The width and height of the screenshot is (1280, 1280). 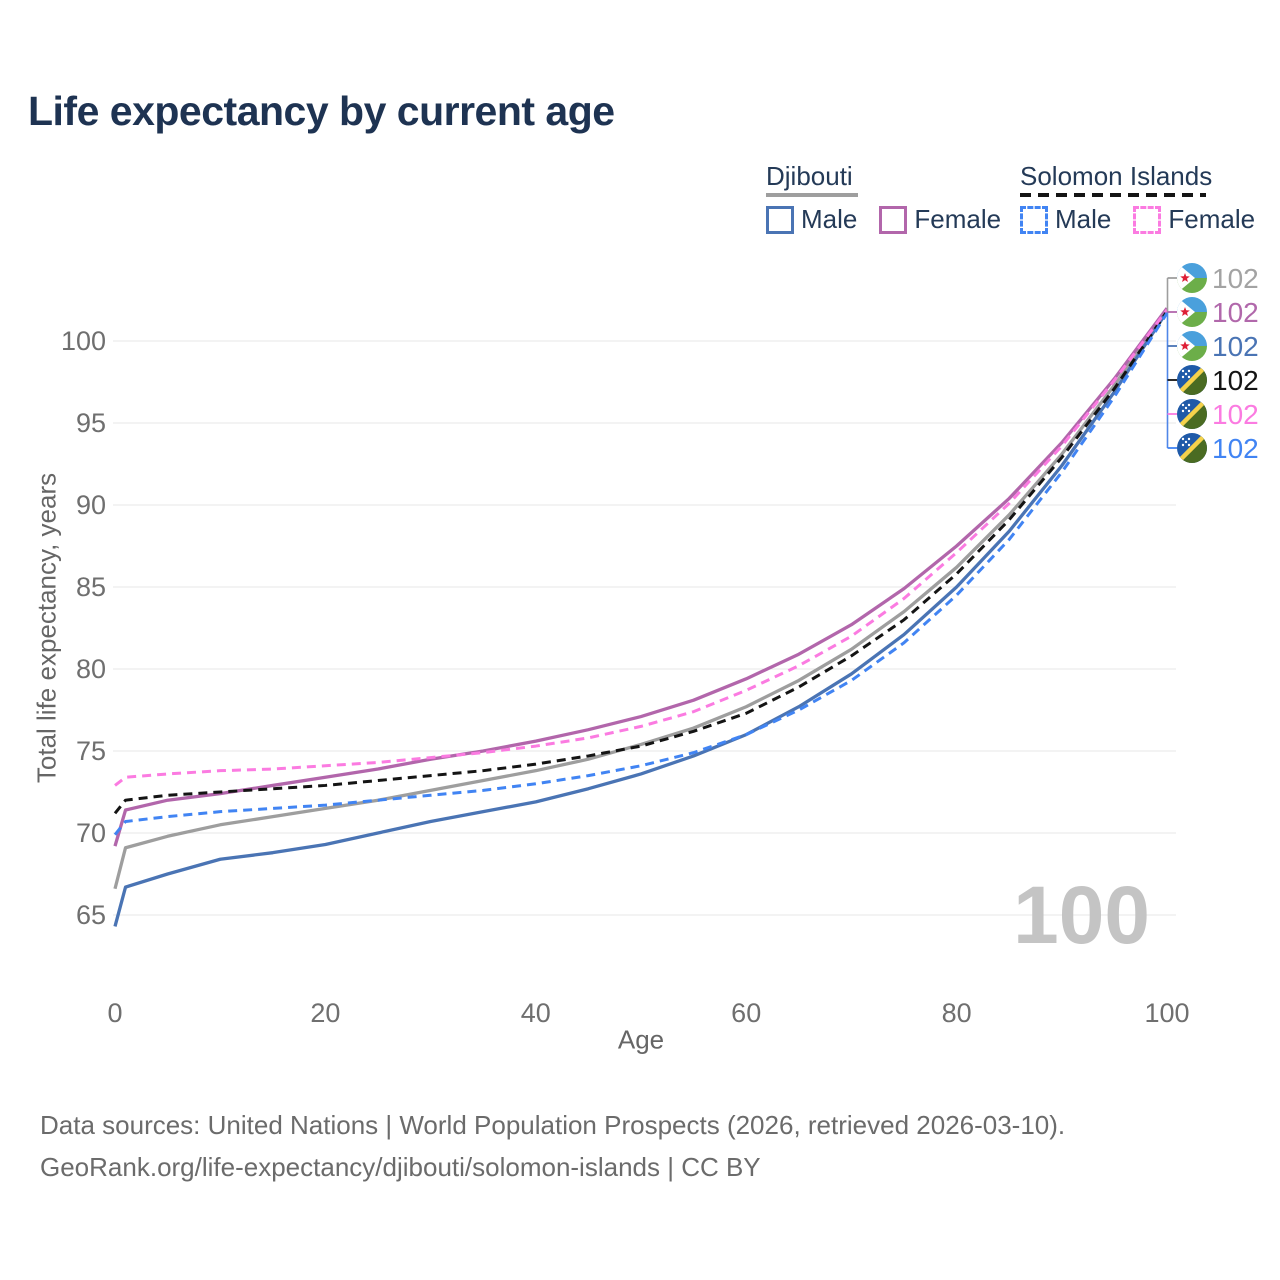 I want to click on page-title: Life expectancy by current age, so click(x=321, y=111).